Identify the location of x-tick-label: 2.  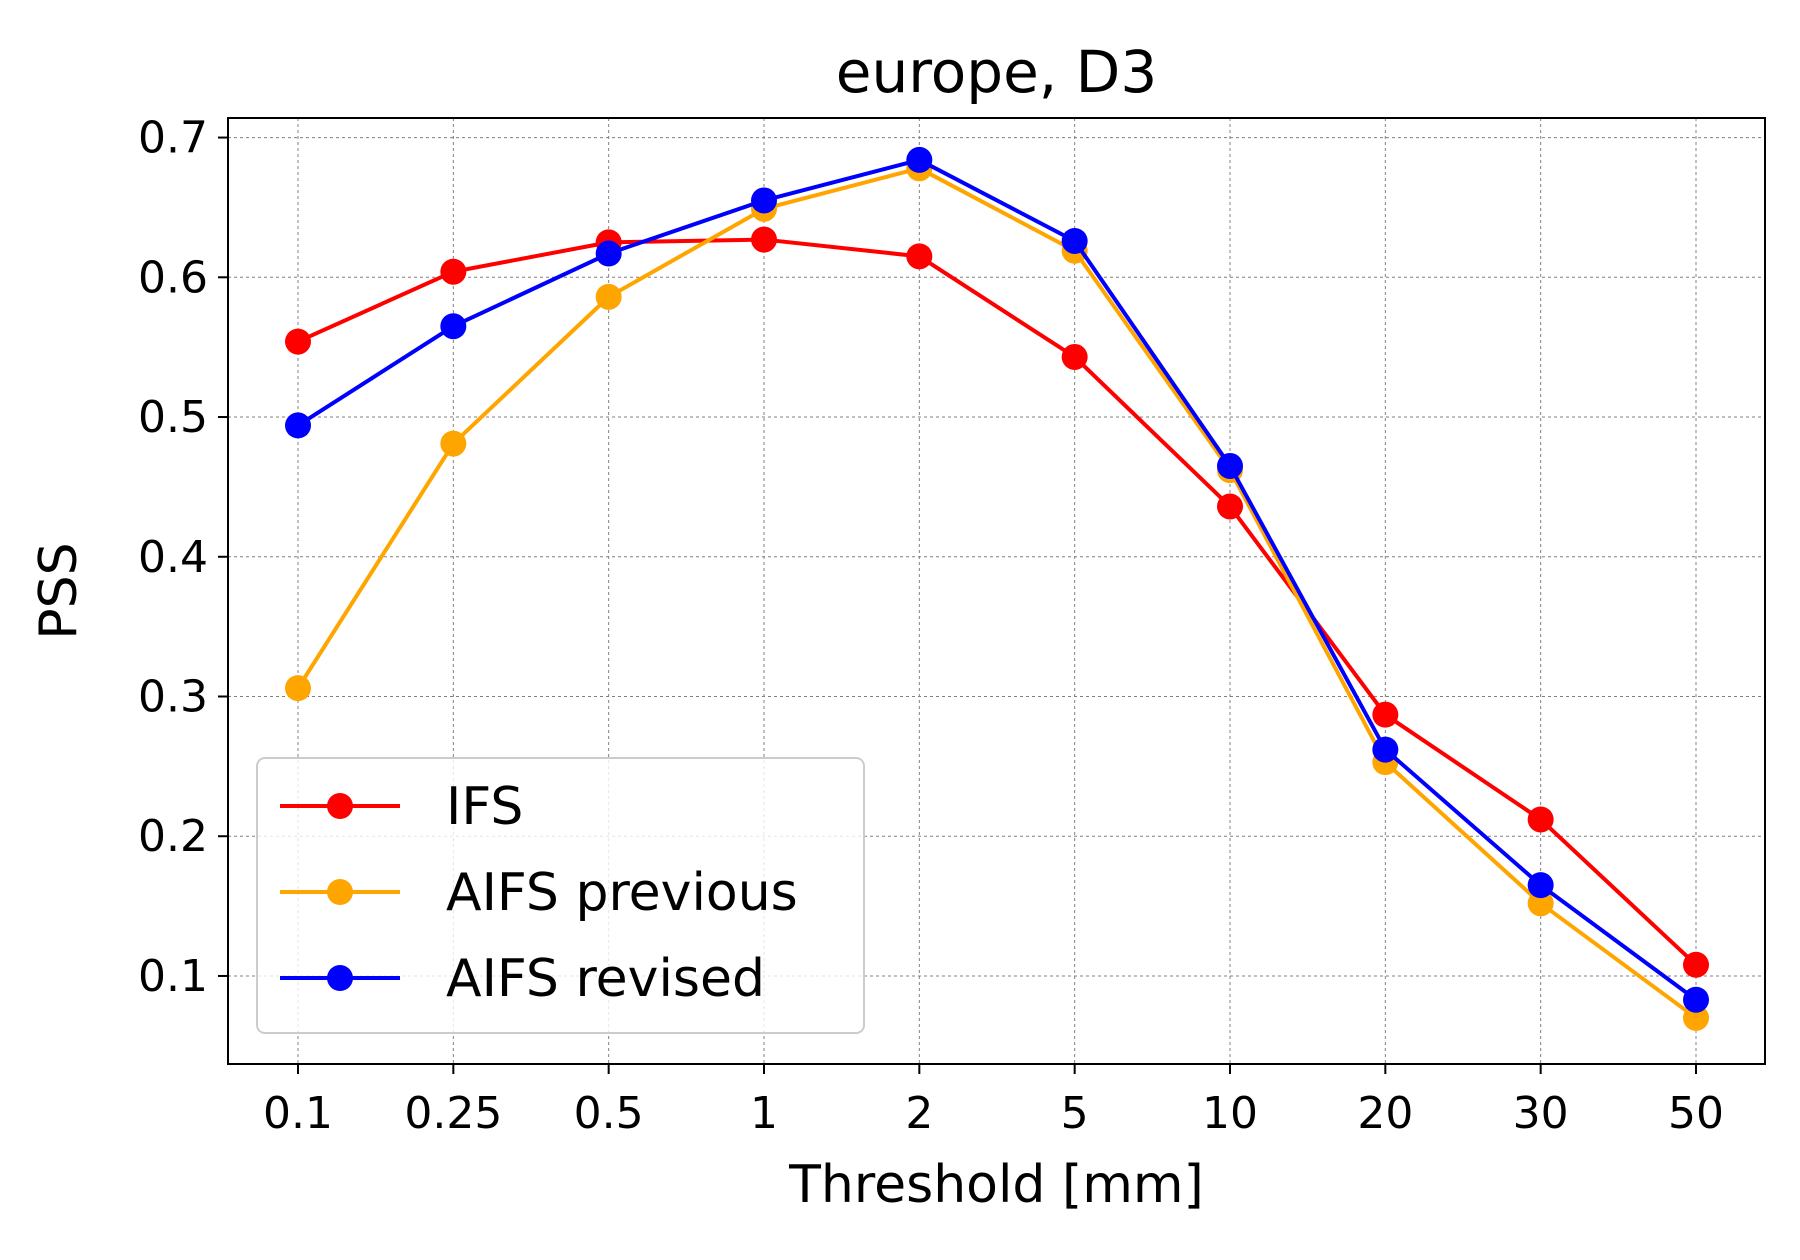
(919, 1113).